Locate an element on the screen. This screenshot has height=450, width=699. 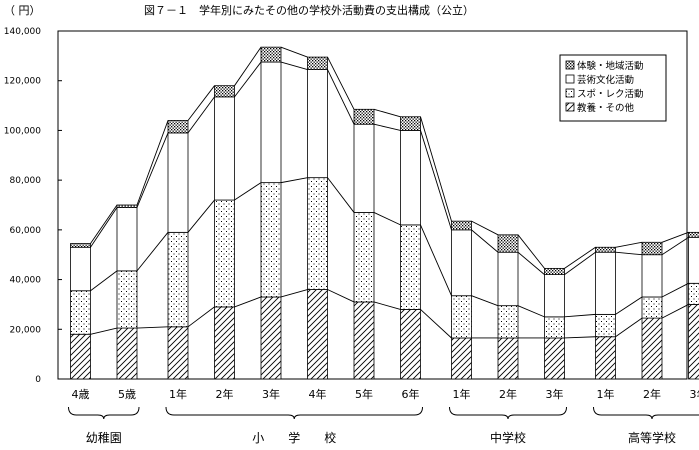
group-label: 高等学校 is located at coordinates (652, 437).